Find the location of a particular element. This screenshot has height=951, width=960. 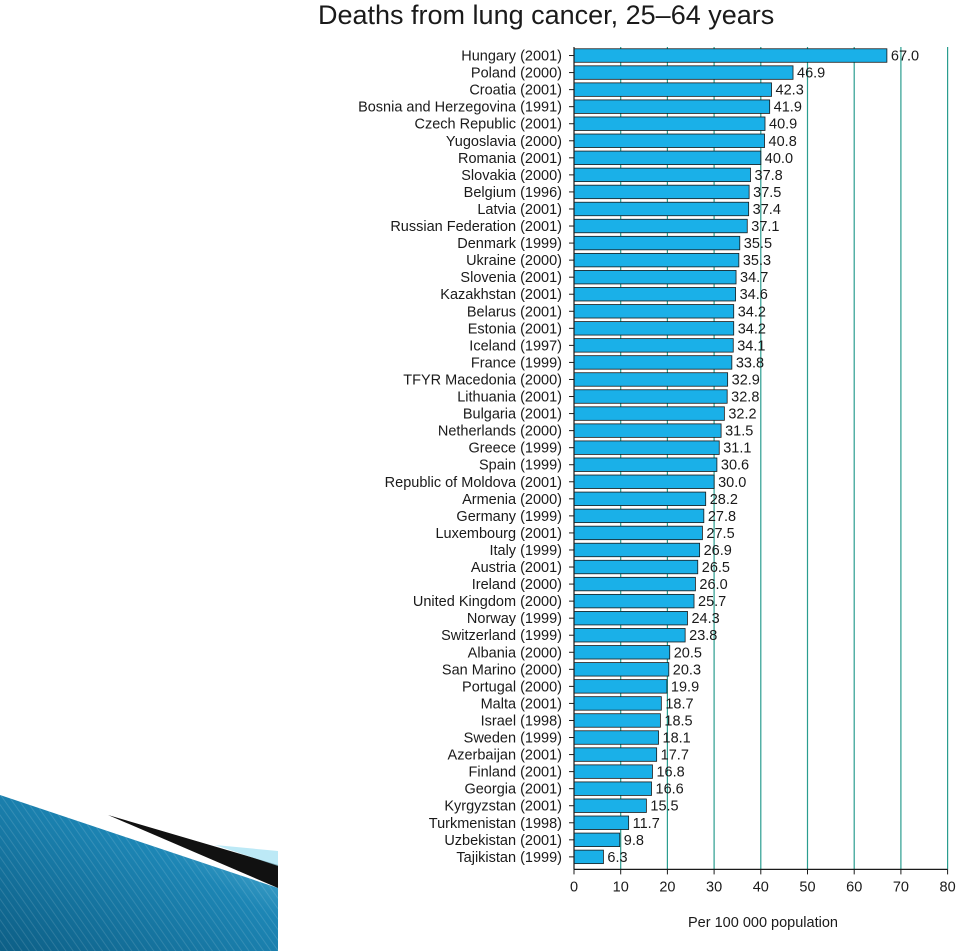

category-label: Ireland (2000) is located at coordinates (517, 585).